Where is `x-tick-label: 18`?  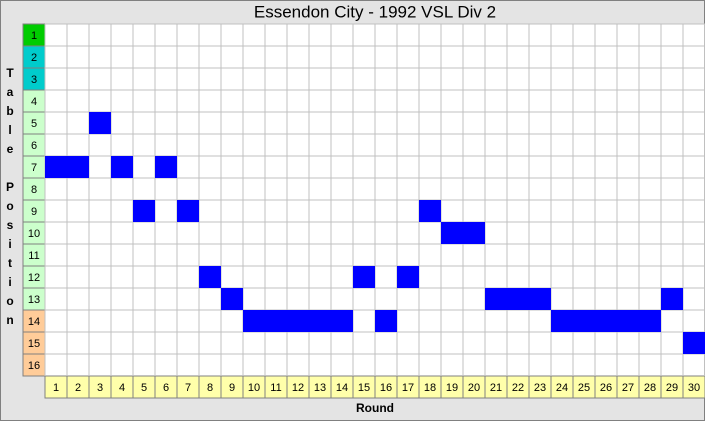
x-tick-label: 18 is located at coordinates (430, 388).